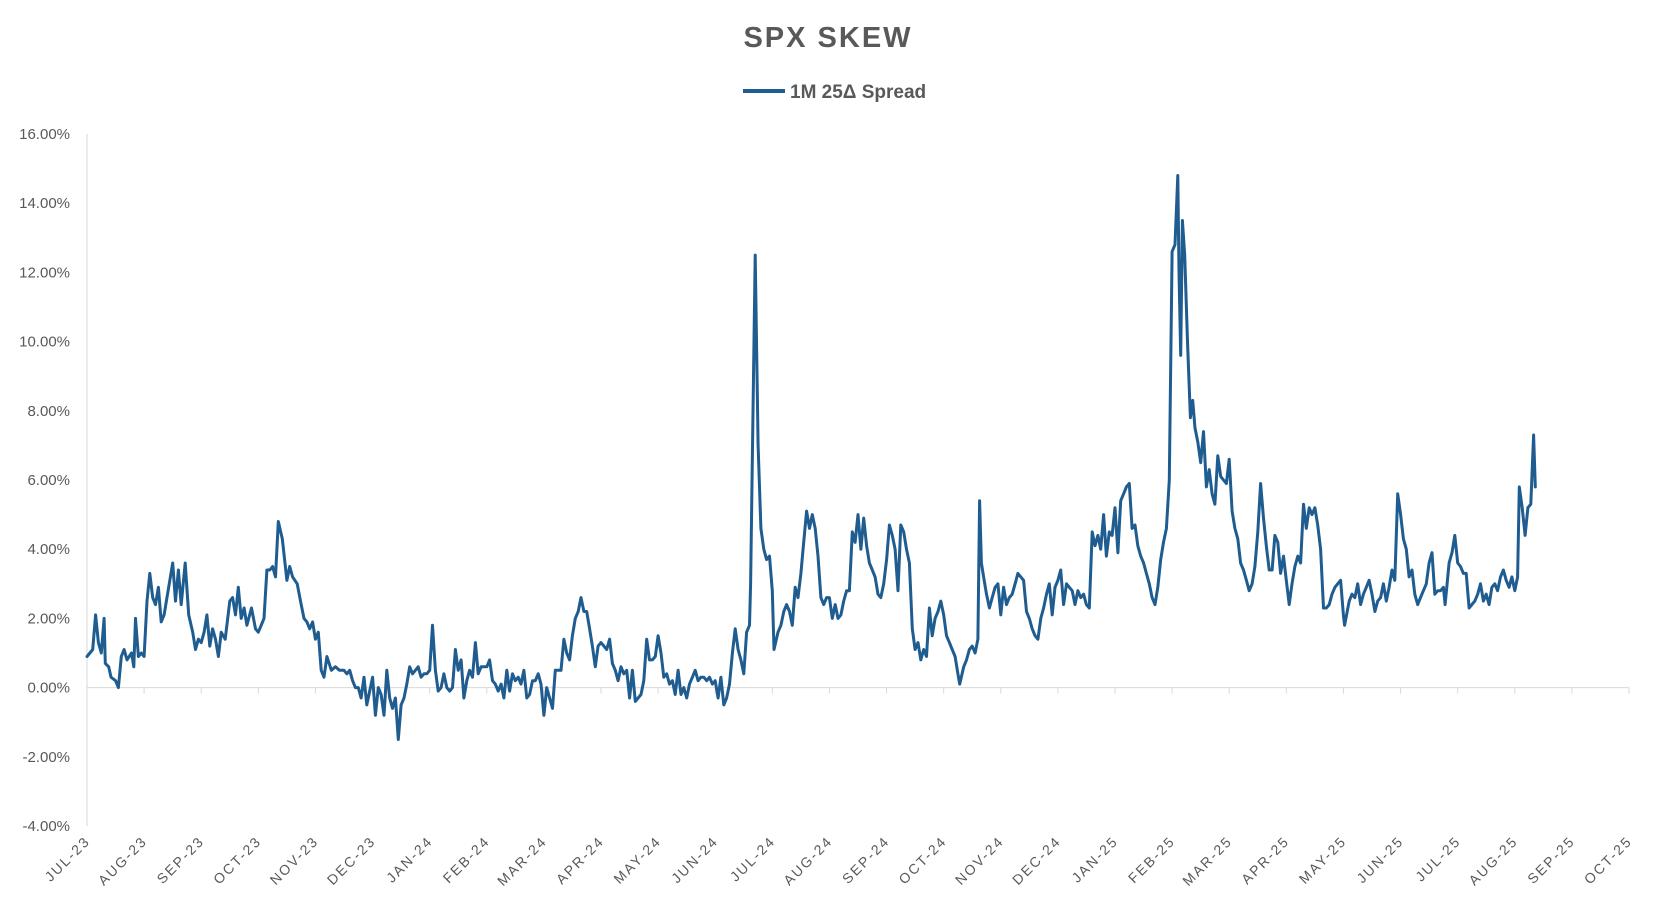 This screenshot has width=1656, height=908. Describe the element at coordinates (44, 272) in the screenshot. I see `y-tick-label: 12.00%` at that location.